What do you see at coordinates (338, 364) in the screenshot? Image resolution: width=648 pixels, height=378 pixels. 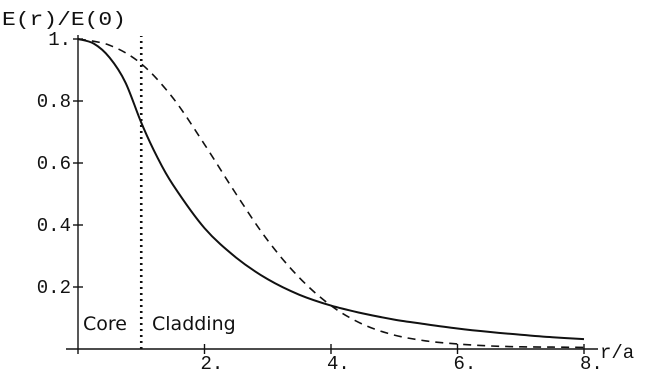 I see `x-tick-label: 4.` at bounding box center [338, 364].